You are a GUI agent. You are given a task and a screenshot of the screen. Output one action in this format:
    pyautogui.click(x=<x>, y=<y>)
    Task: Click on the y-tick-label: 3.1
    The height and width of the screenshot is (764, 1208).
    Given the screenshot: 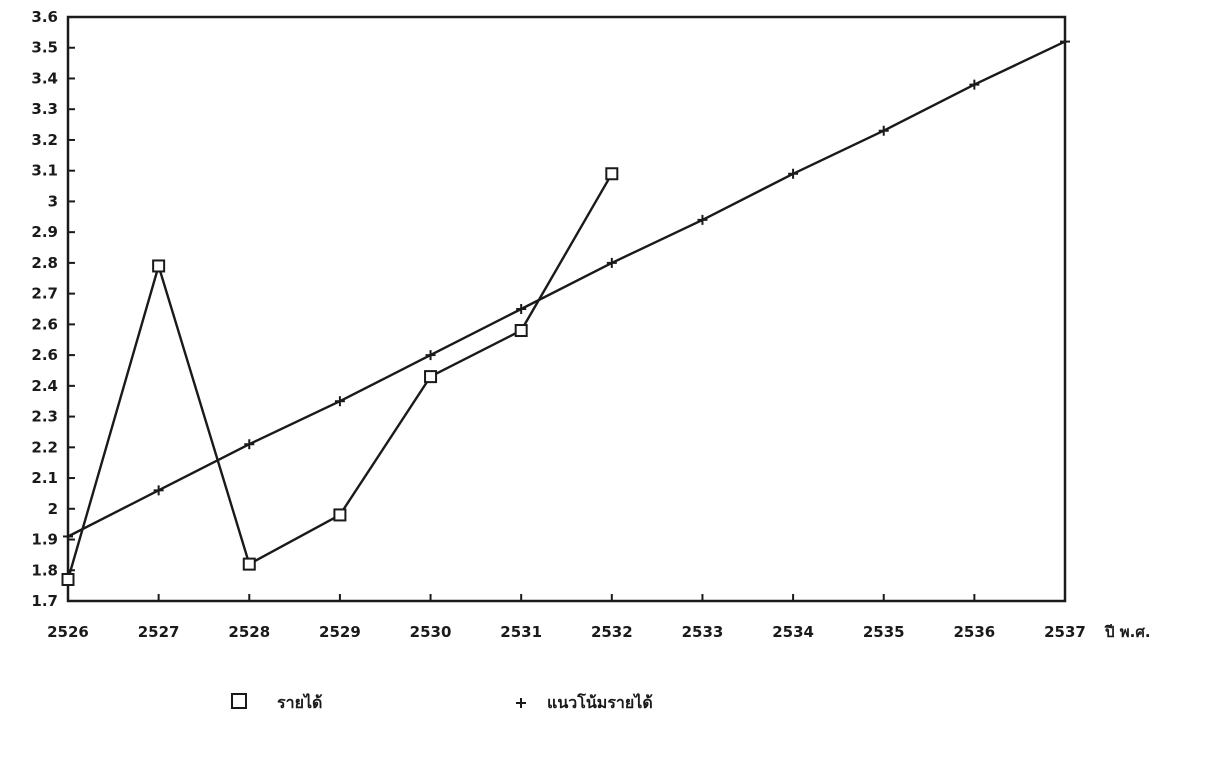 What is the action you would take?
    pyautogui.click(x=44, y=171)
    